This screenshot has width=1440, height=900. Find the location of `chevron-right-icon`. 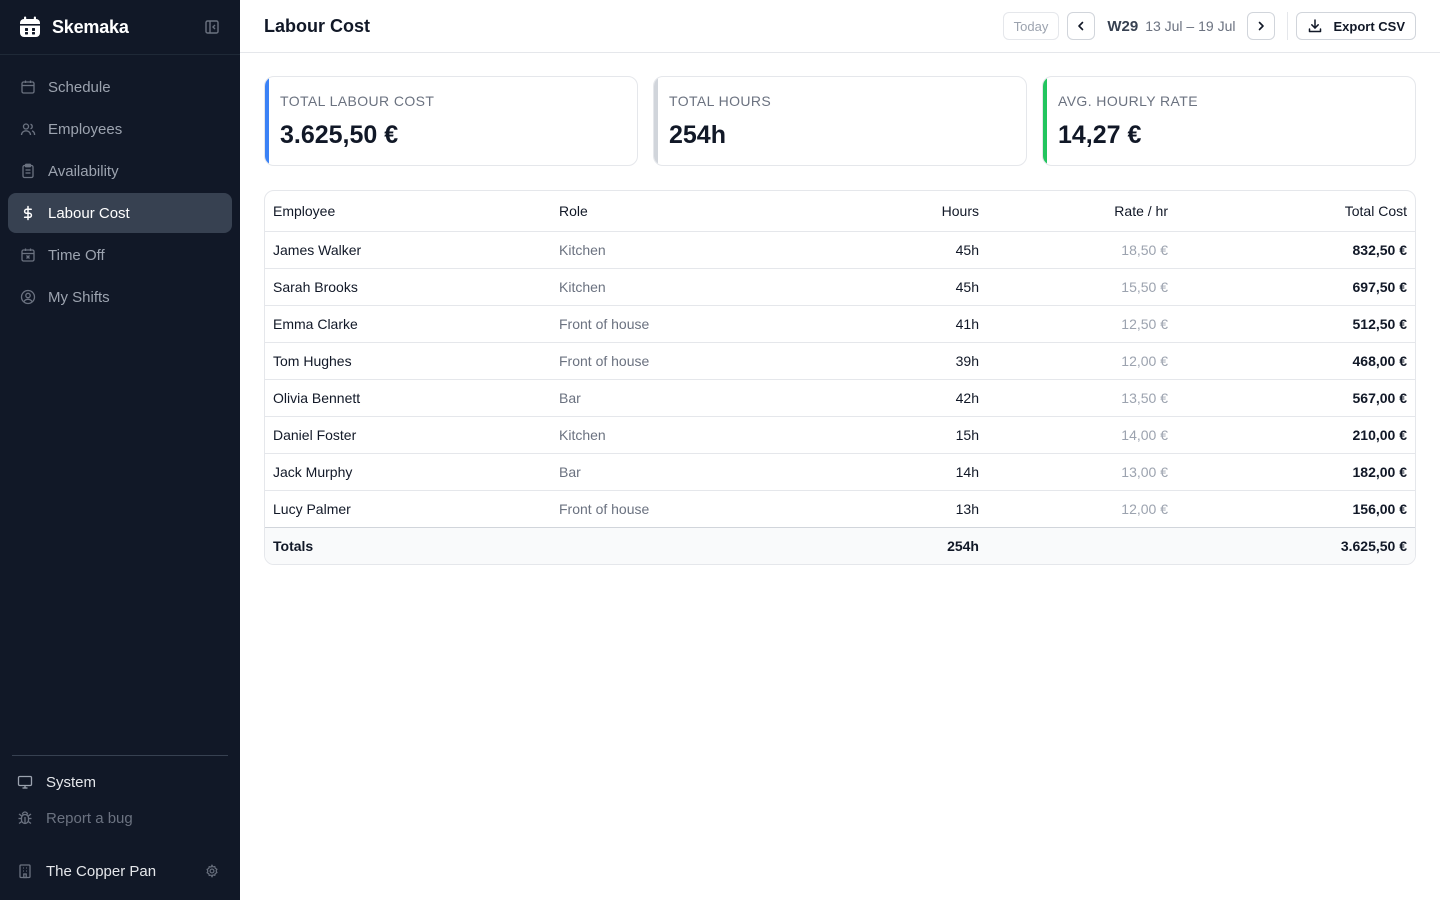

chevron-right-icon is located at coordinates (1261, 26).